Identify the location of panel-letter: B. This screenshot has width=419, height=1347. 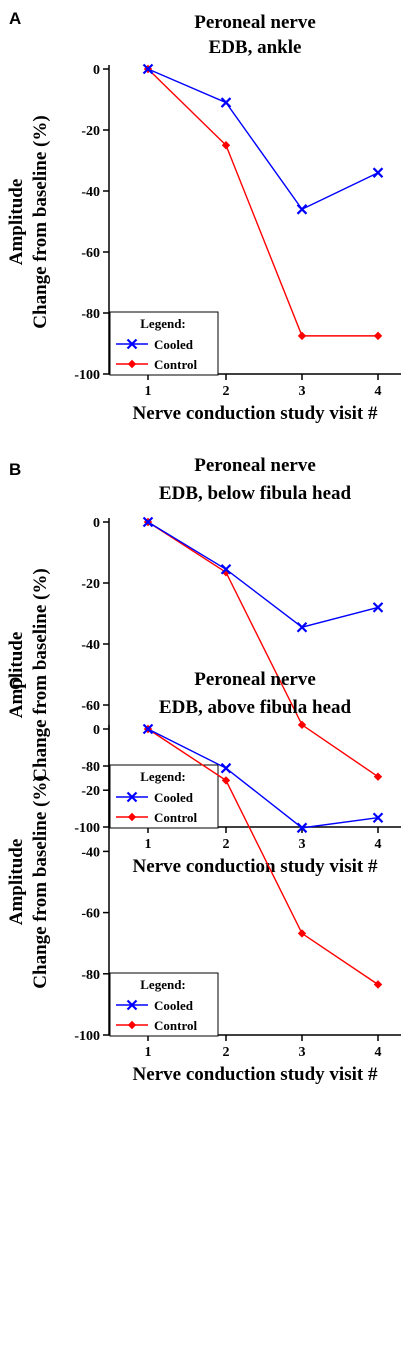
(15, 469).